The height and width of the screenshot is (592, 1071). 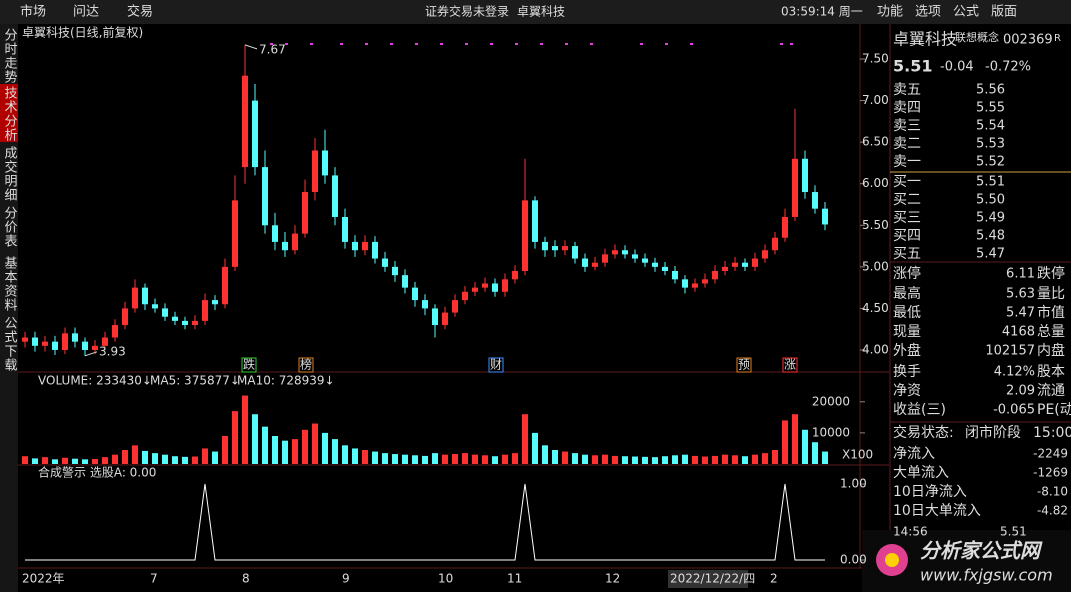 What do you see at coordinates (1004, 12) in the screenshot?
I see `menu-item: 版面` at bounding box center [1004, 12].